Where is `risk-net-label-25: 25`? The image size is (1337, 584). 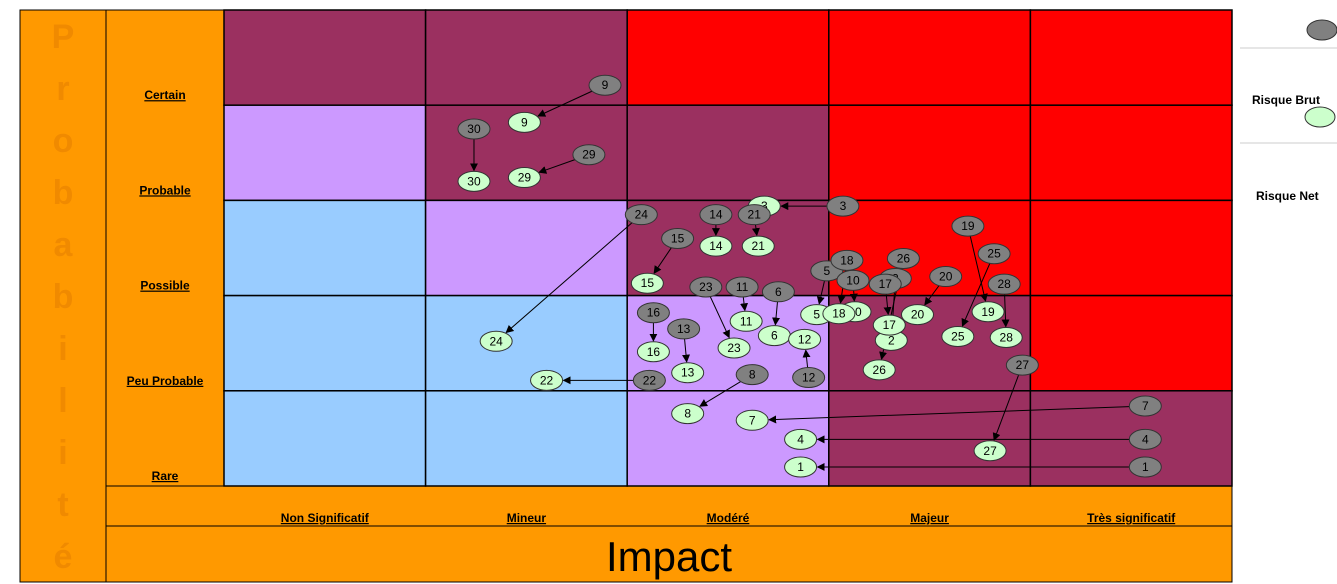 risk-net-label-25: 25 is located at coordinates (958, 337).